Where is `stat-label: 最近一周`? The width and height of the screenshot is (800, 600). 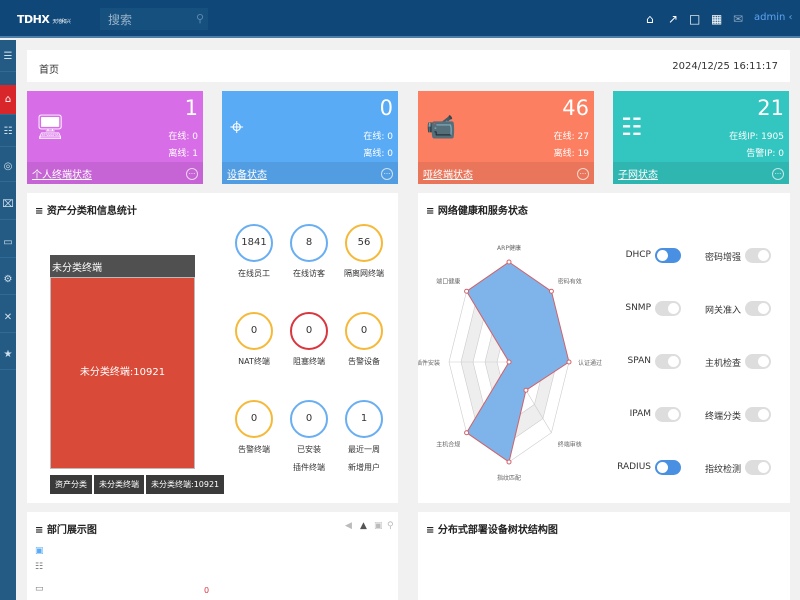
stat-label: 最近一周 is located at coordinates (364, 449).